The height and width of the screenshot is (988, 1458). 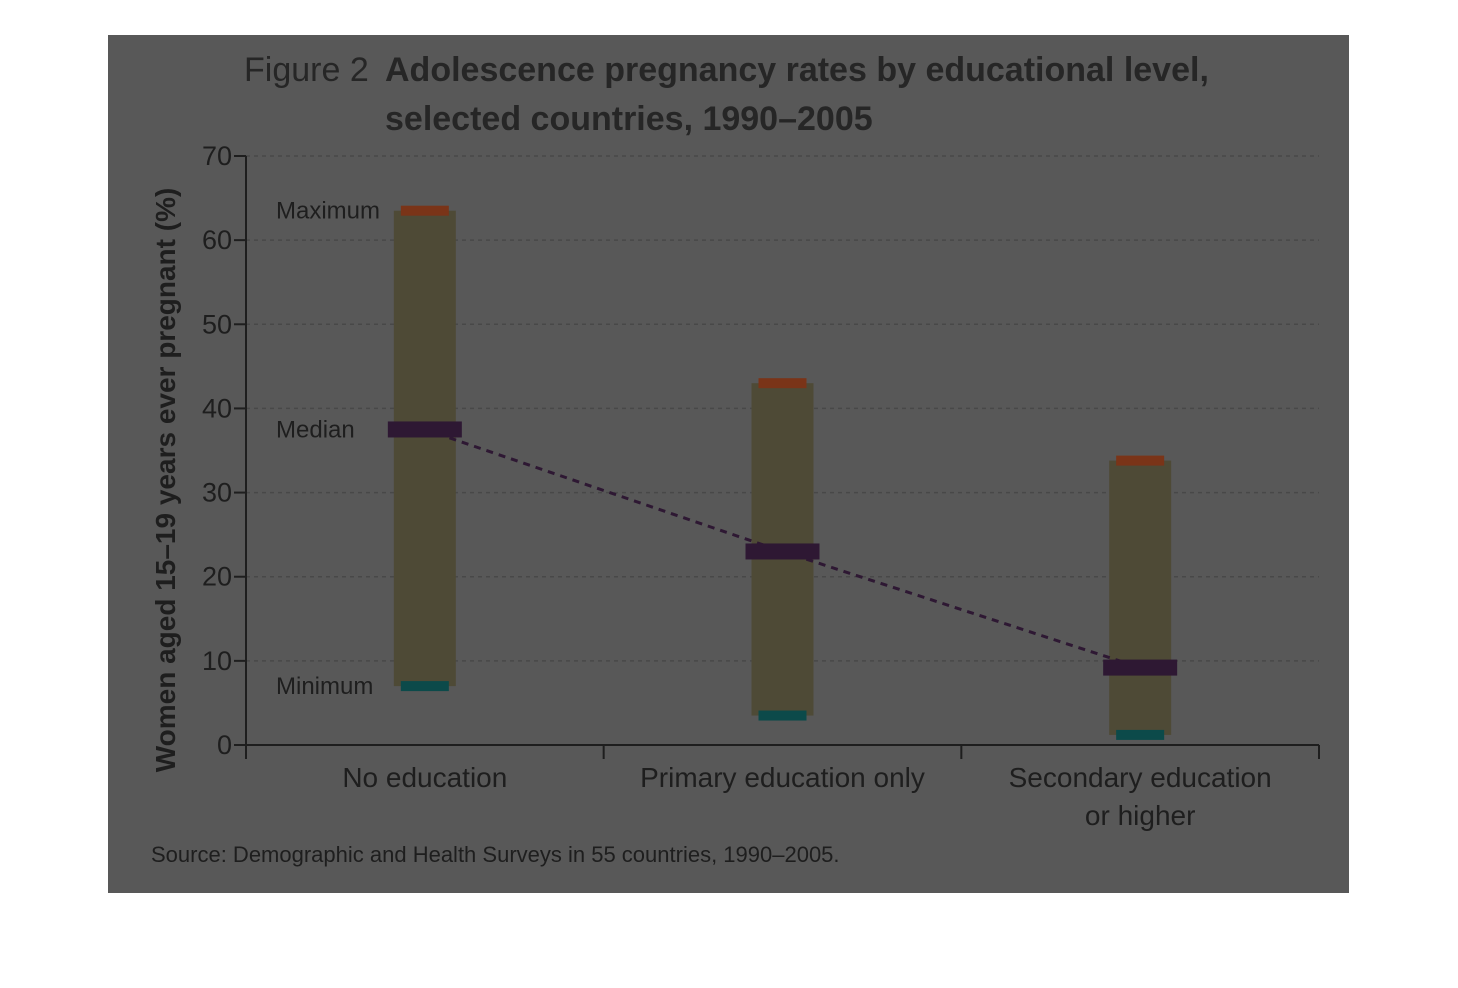 I want to click on annotations: Maximum Median Minimum, so click(x=328, y=449).